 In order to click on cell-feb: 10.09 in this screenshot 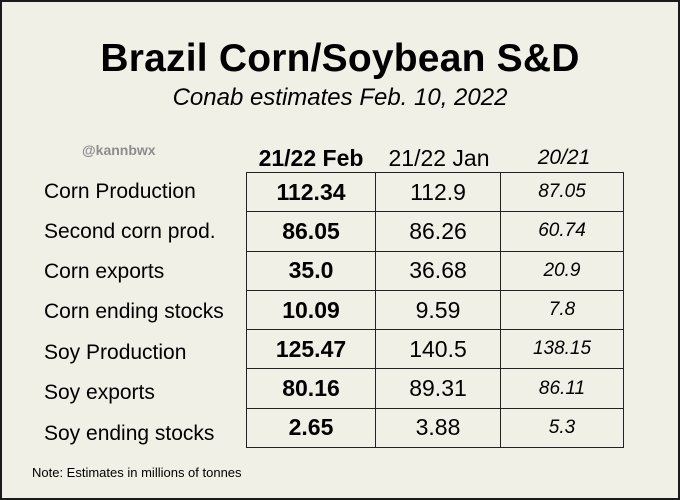, I will do `click(311, 310)`.